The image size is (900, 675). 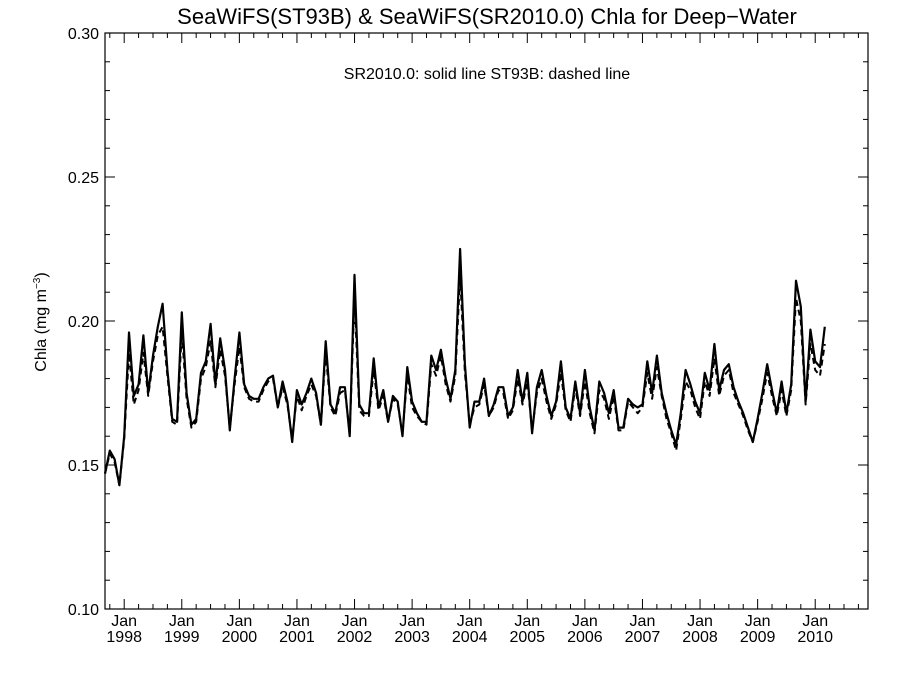 I want to click on y-axis-label-close: ), so click(x=41, y=274).